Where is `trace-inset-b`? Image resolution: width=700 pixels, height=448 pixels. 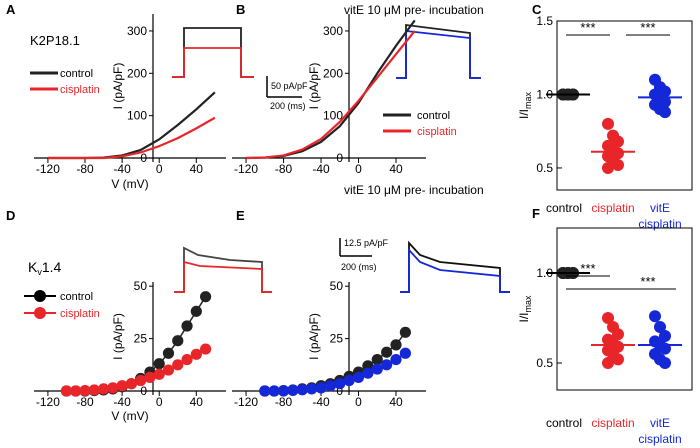
trace-inset-b is located at coordinates (438, 51).